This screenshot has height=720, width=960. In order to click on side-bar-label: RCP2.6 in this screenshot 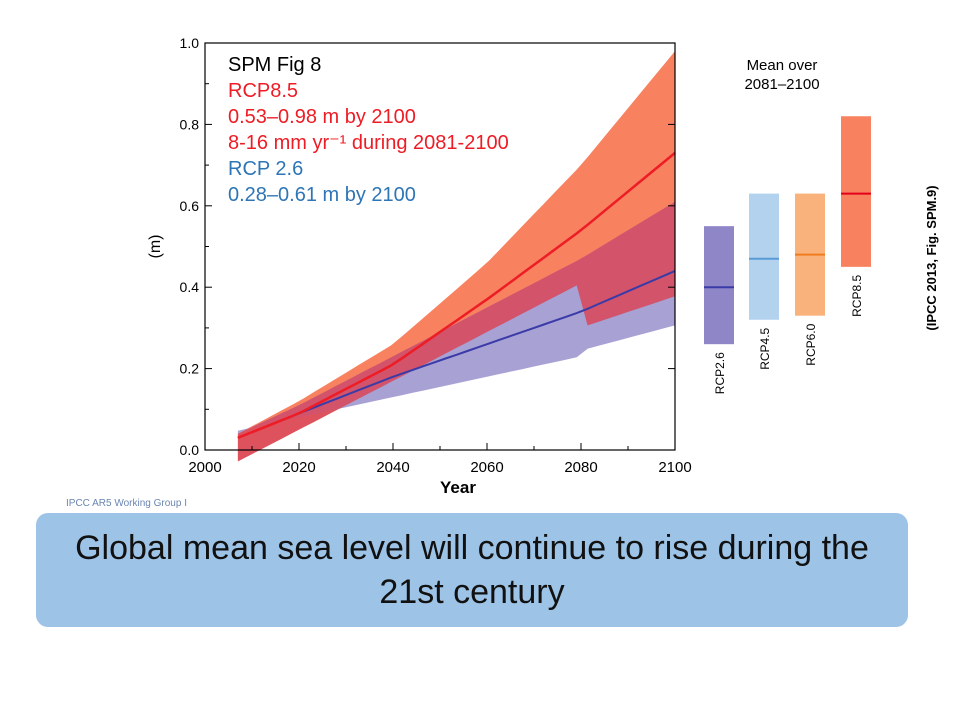, I will do `click(720, 373)`.